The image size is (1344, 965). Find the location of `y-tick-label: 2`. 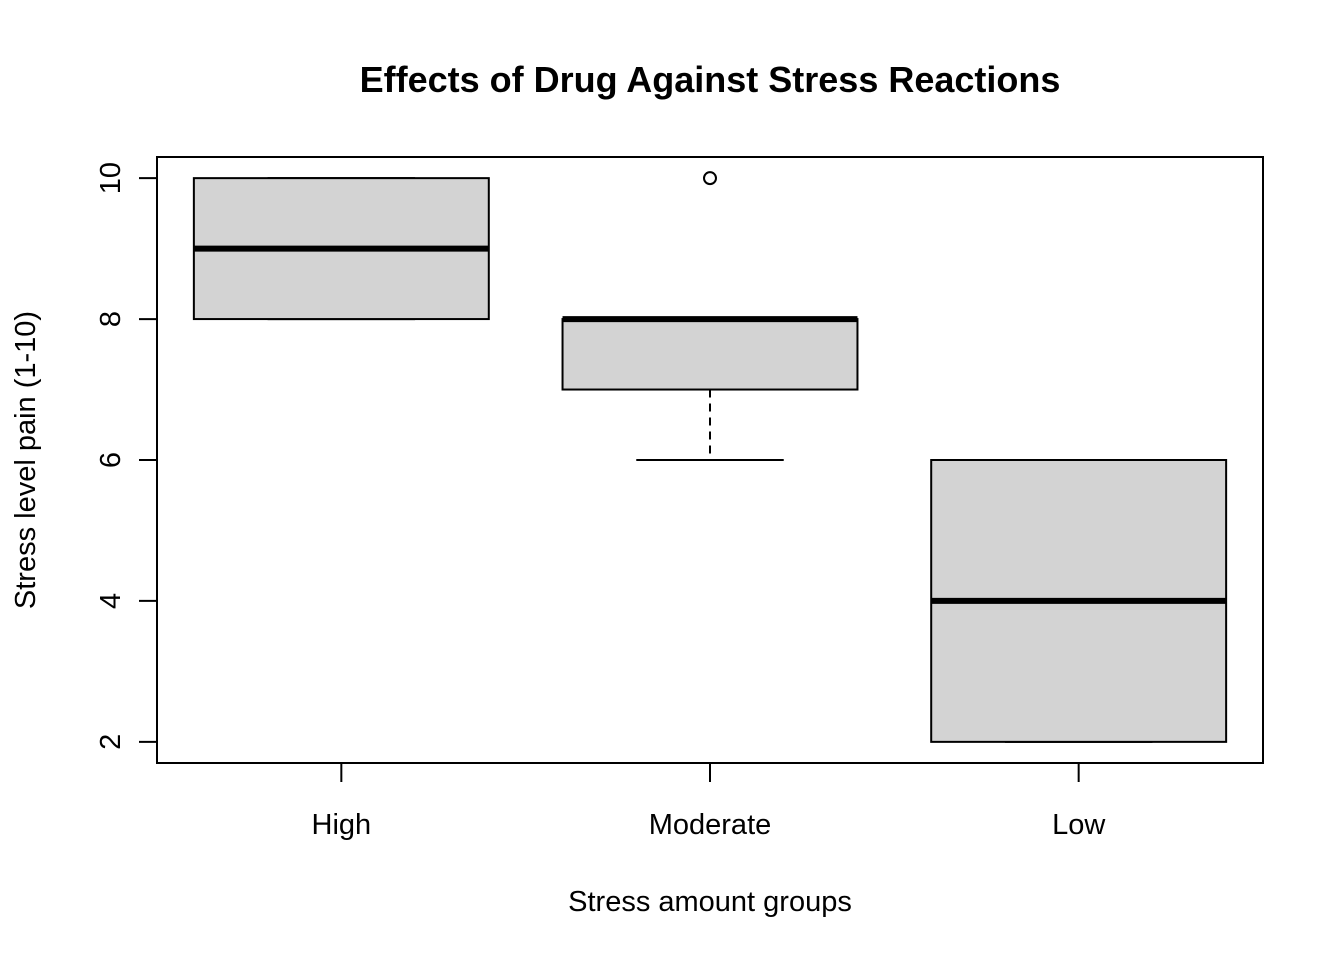

y-tick-label: 2 is located at coordinates (111, 742).